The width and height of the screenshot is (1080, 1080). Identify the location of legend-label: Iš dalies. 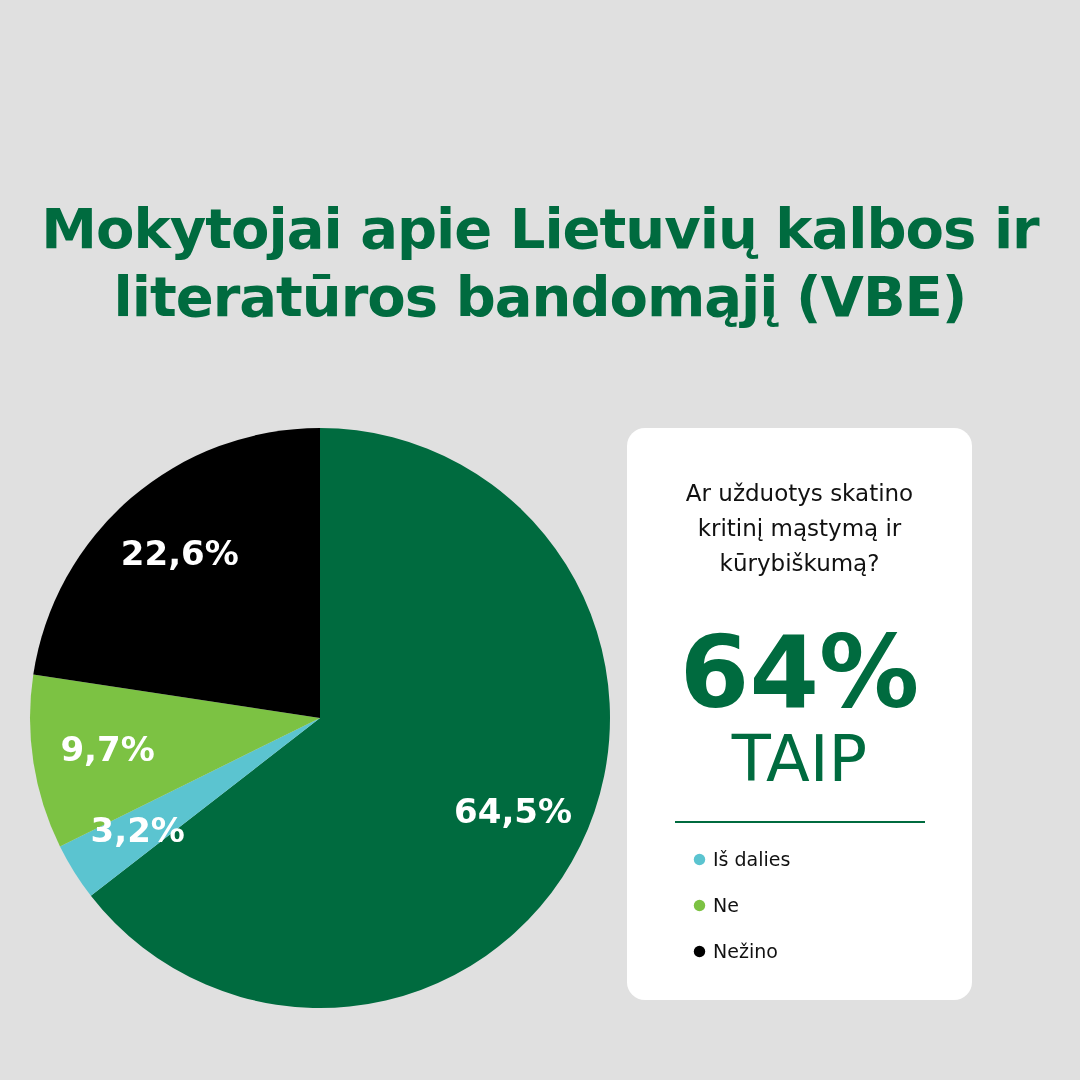
(752, 858).